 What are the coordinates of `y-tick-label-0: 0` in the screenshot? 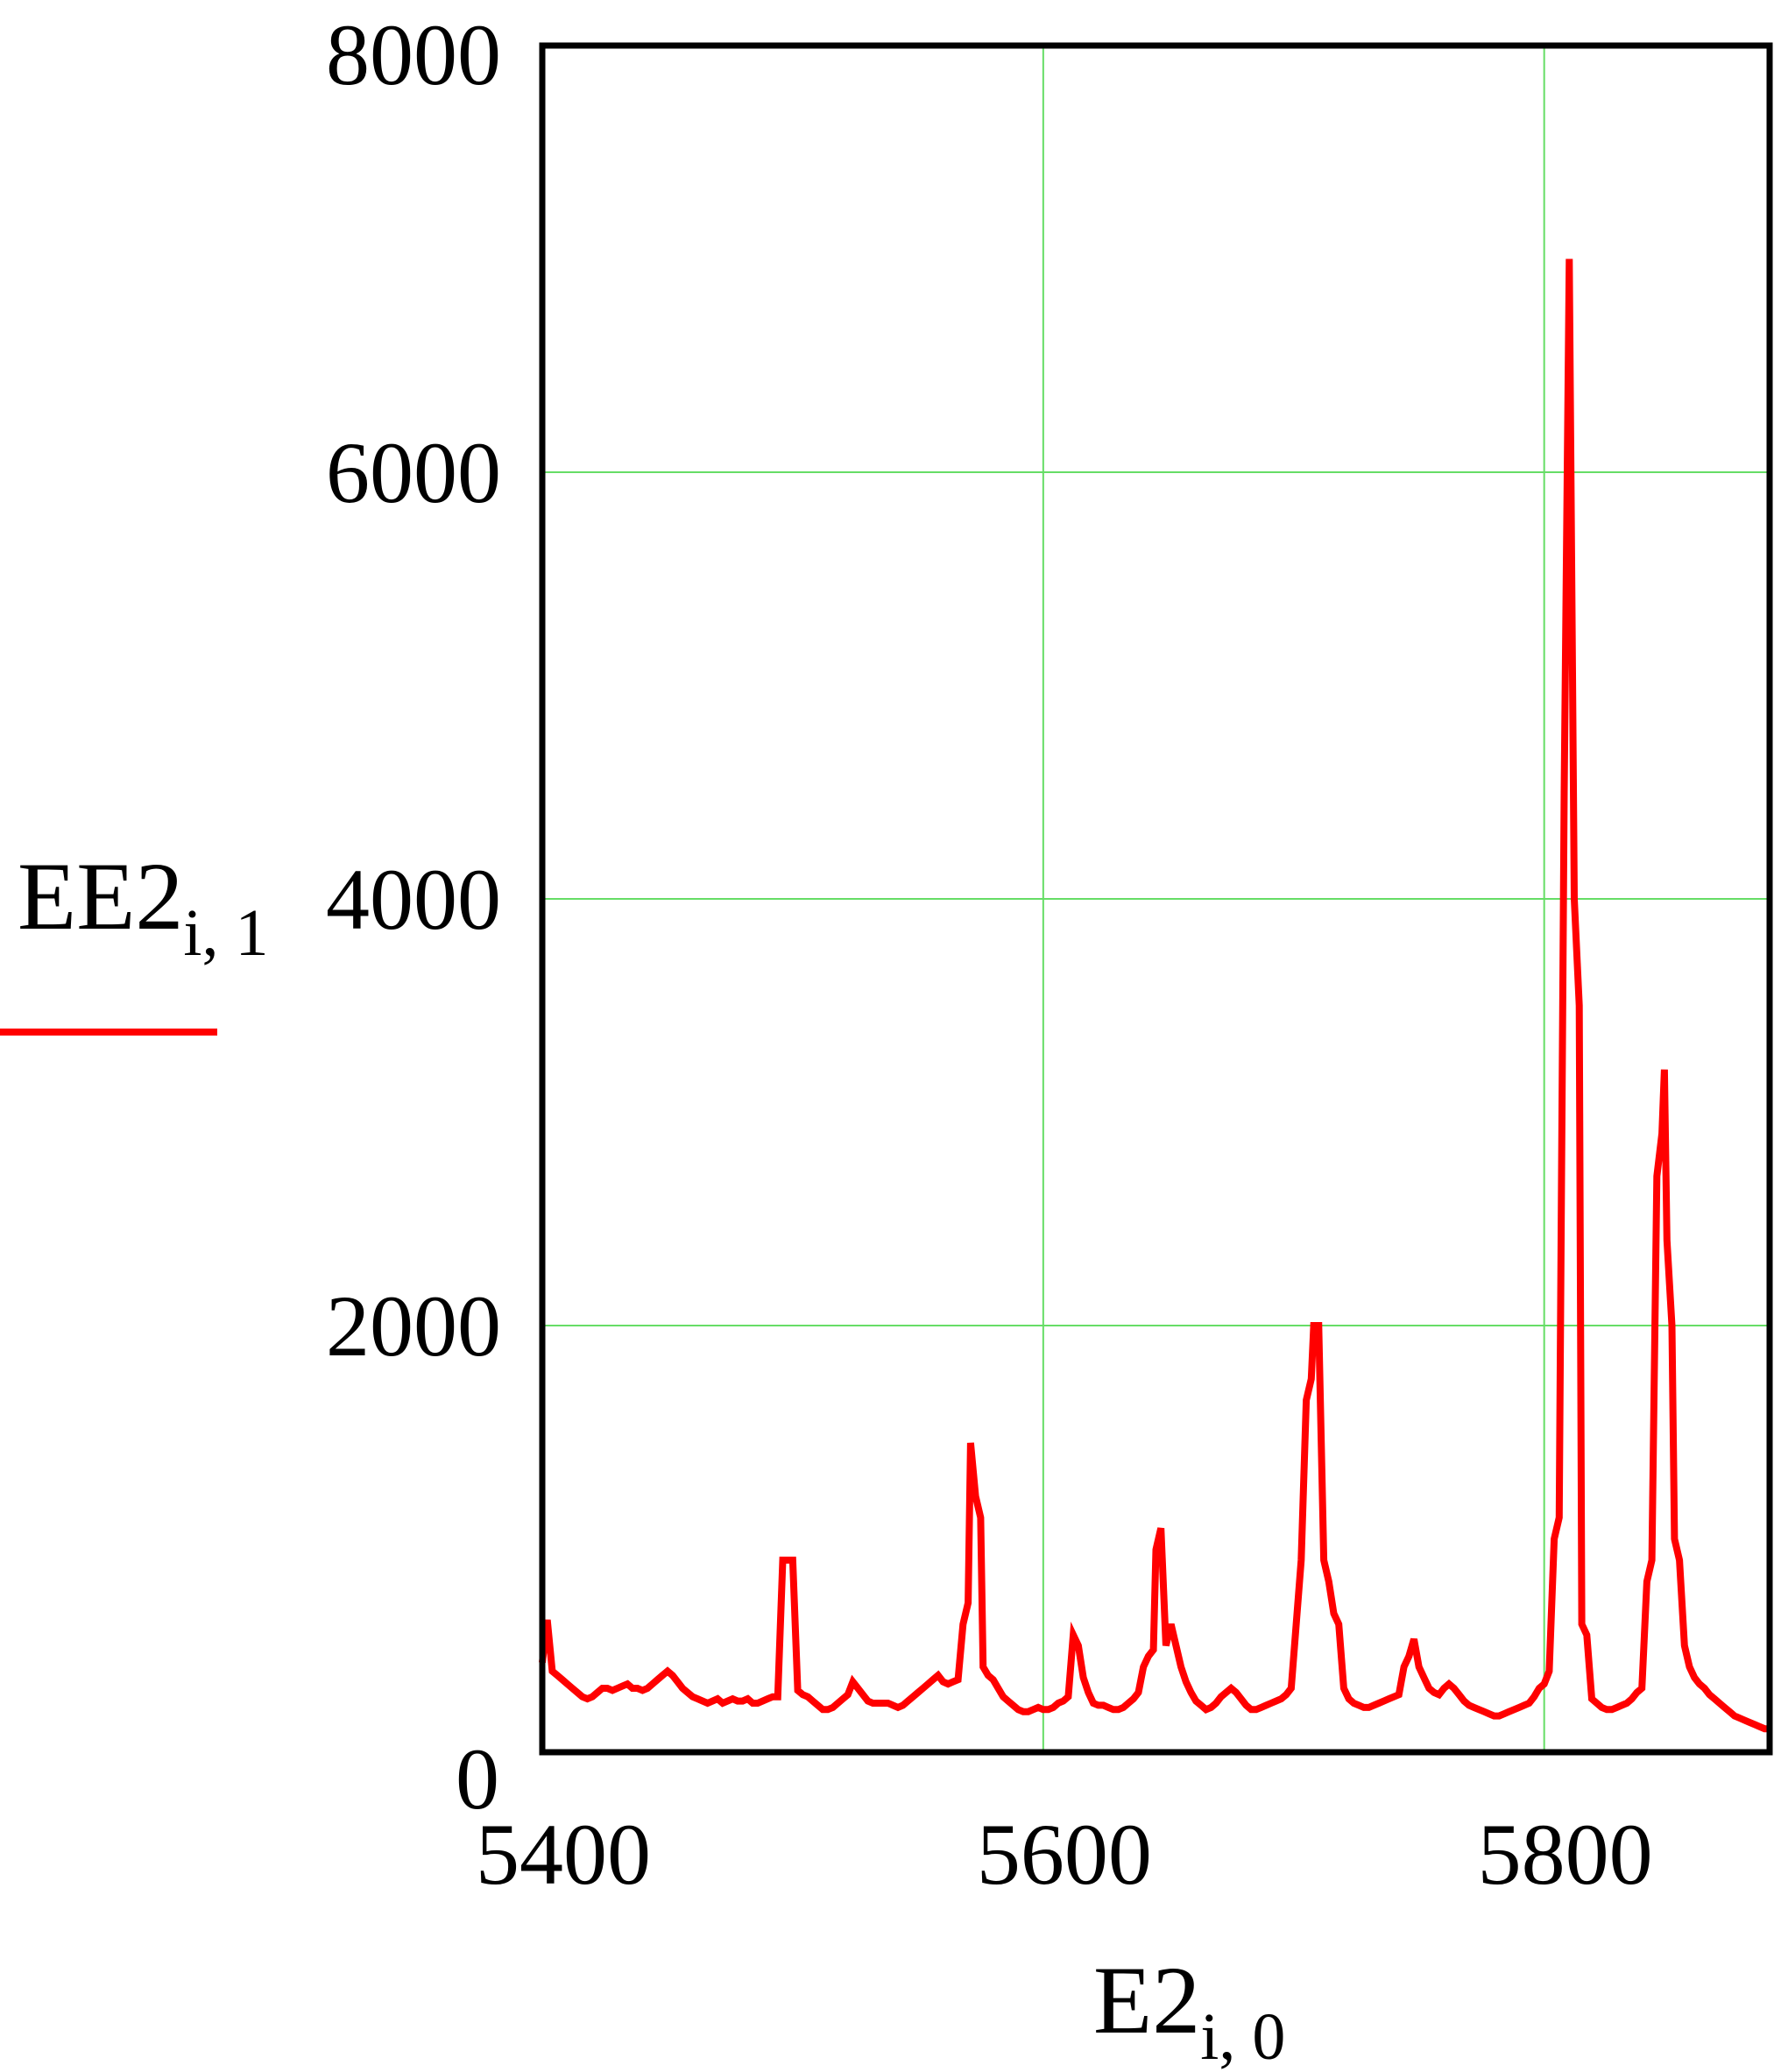 It's located at (477, 1779).